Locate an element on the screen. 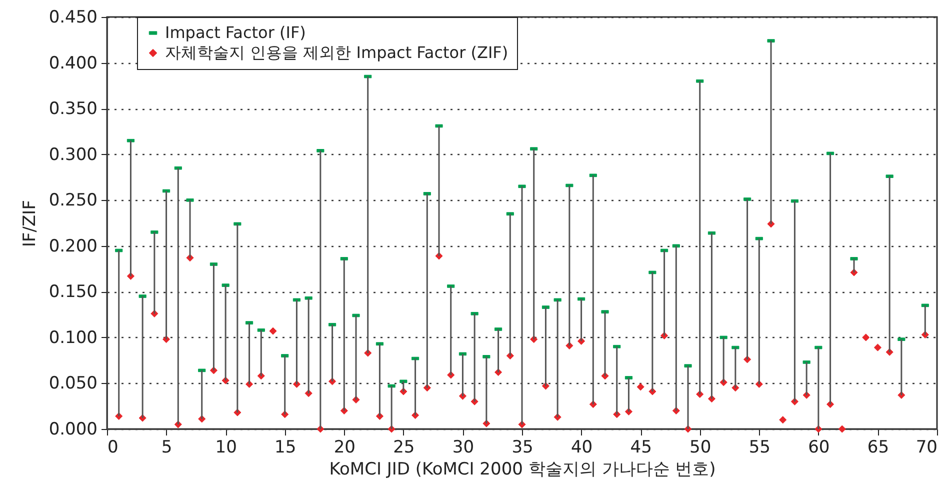  x-tick-label: 5 is located at coordinates (166, 448).